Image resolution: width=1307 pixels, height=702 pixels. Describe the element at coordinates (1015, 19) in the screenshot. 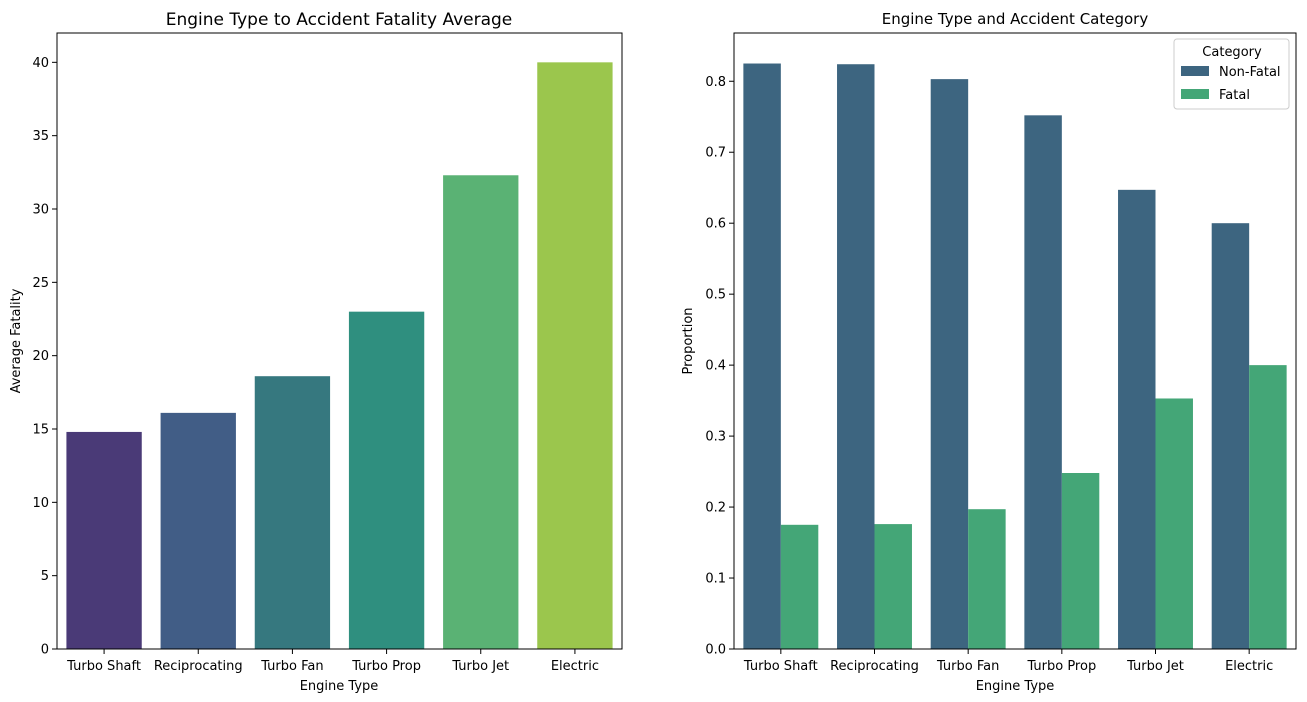

I see `chart-title: Engine Type and Accident Category` at that location.